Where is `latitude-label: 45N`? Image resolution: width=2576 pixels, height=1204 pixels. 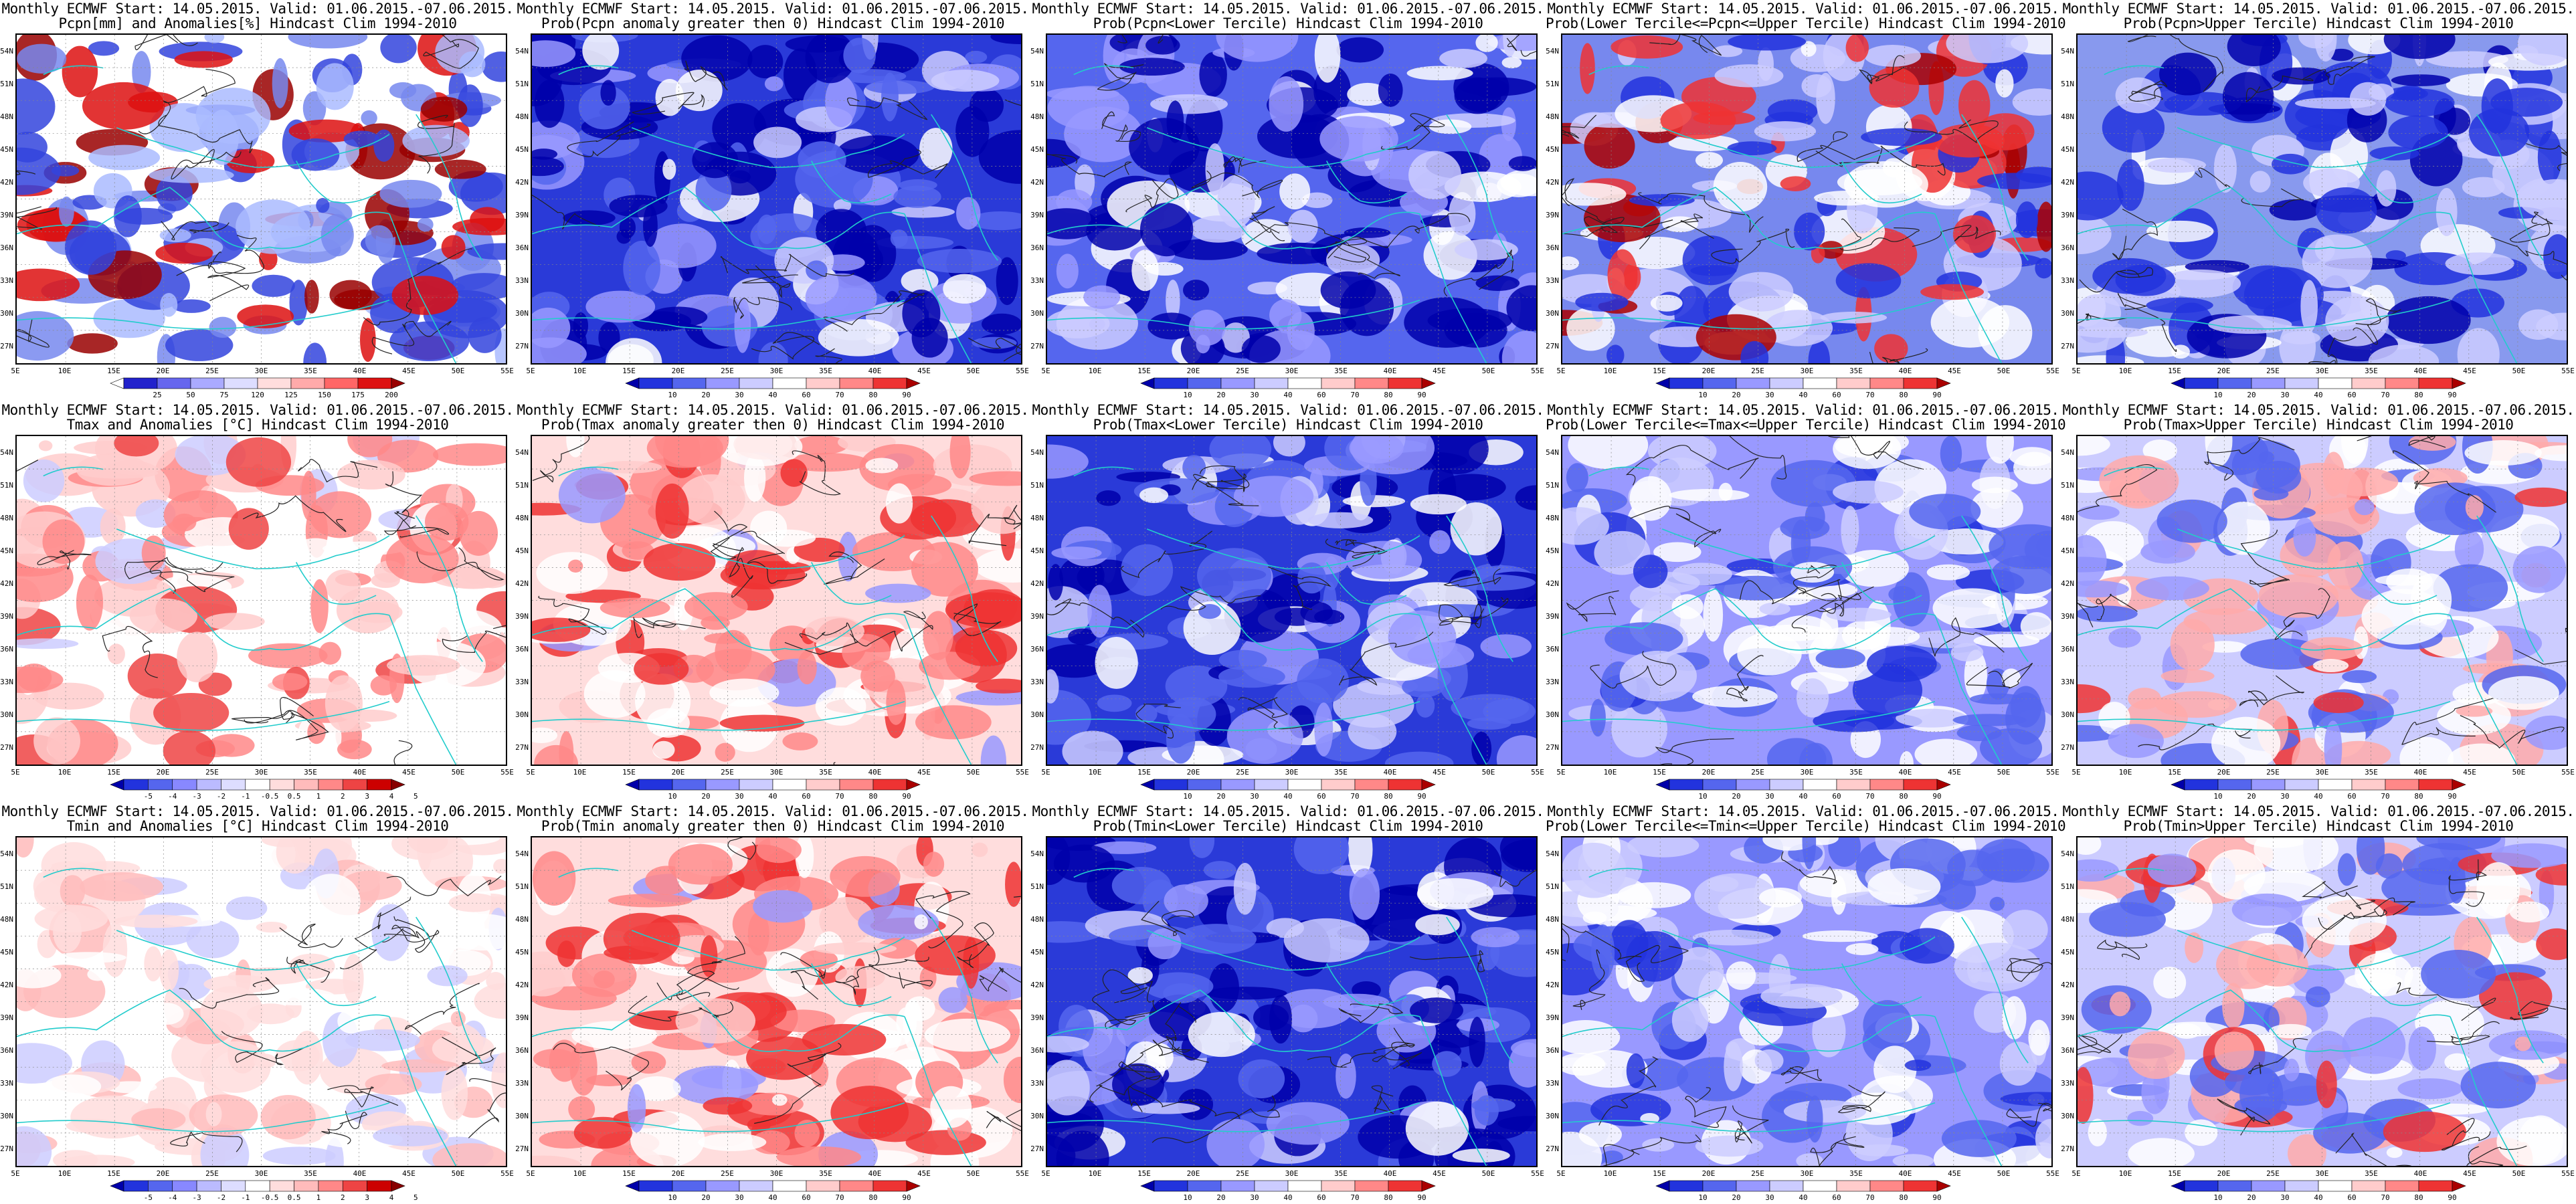
latitude-label: 45N is located at coordinates (522, 149).